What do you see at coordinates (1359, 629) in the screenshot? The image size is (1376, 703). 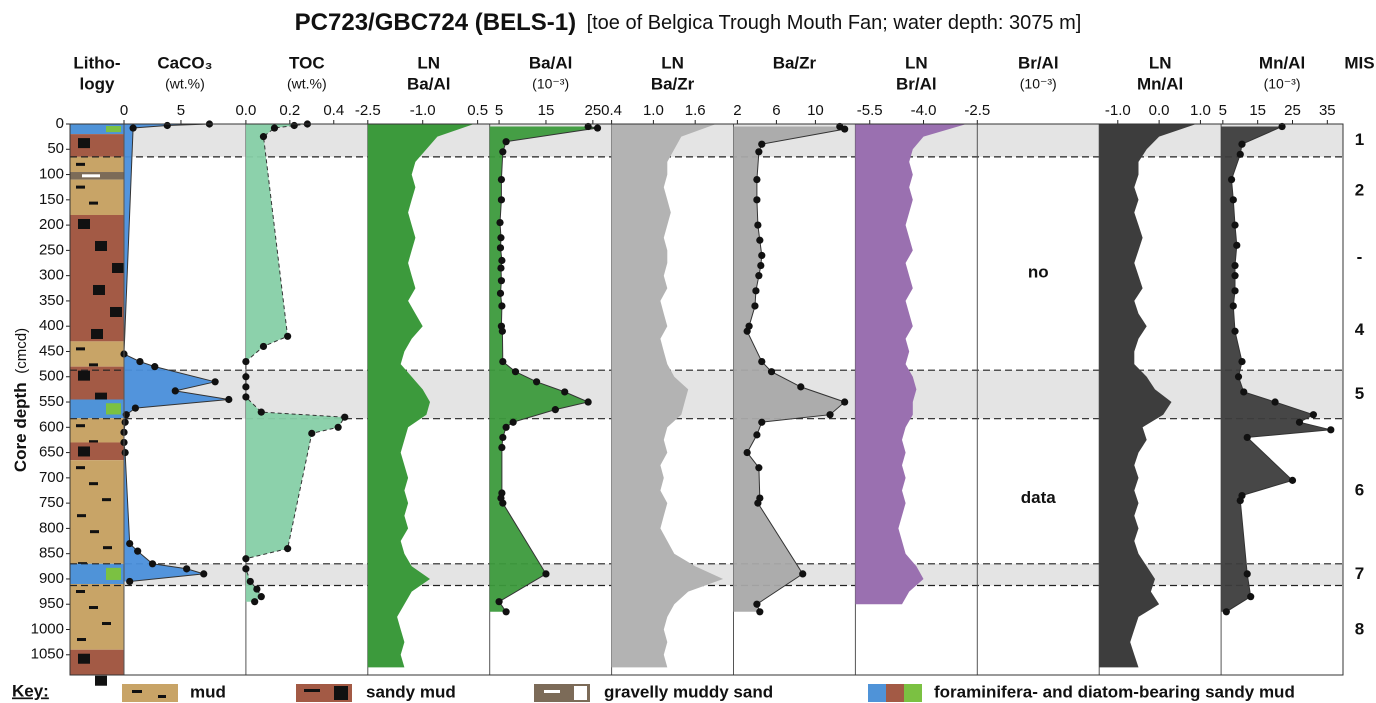 I see `mis-label: 8` at bounding box center [1359, 629].